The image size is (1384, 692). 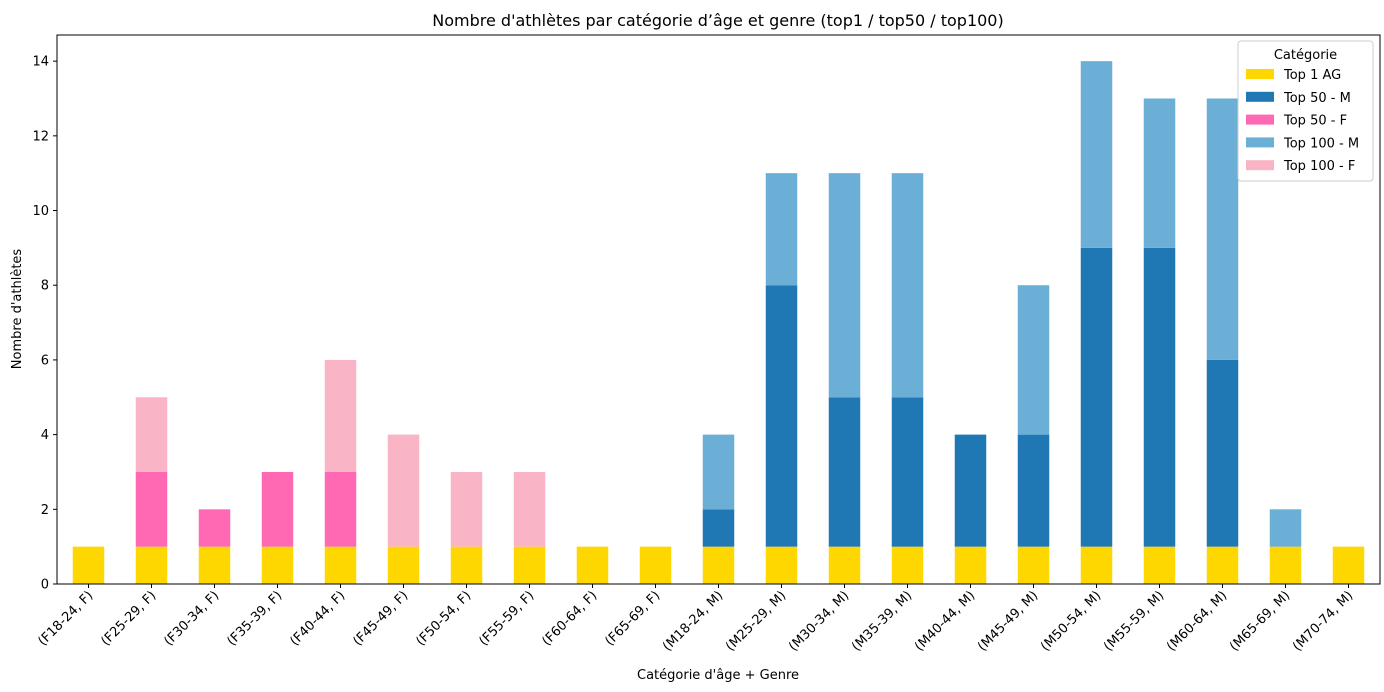 I want to click on x-tick-label: (M35-39, M), so click(x=882, y=621).